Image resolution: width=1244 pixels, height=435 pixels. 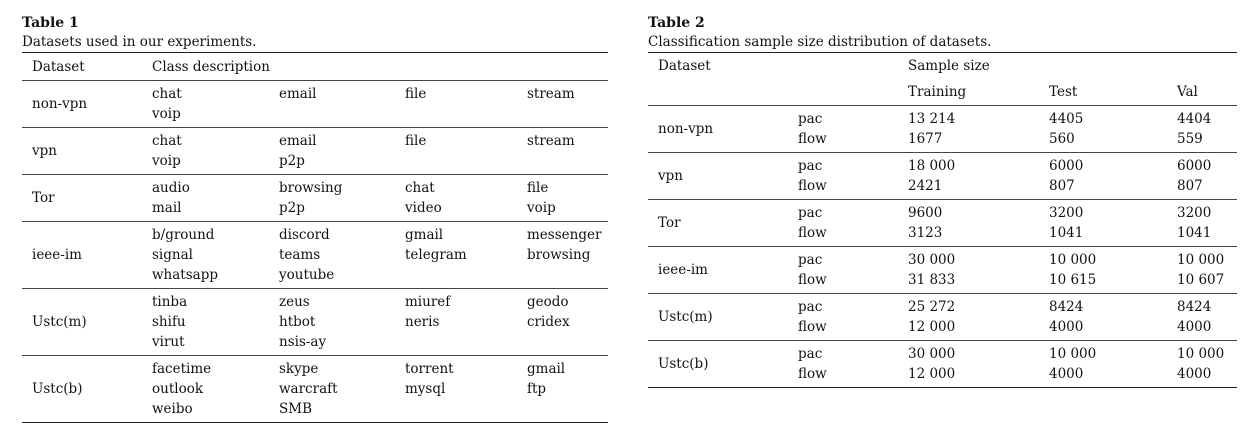 I want to click on table-row: vpn chat voip email p2p file stream, so click(x=315, y=151).